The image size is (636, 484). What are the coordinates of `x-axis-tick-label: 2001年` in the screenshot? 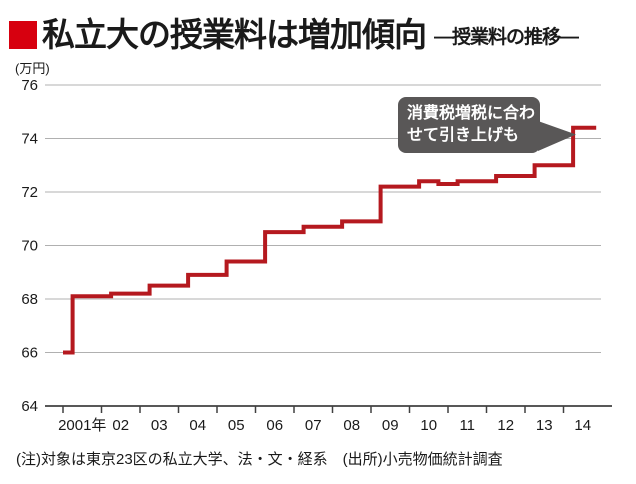 It's located at (82, 425).